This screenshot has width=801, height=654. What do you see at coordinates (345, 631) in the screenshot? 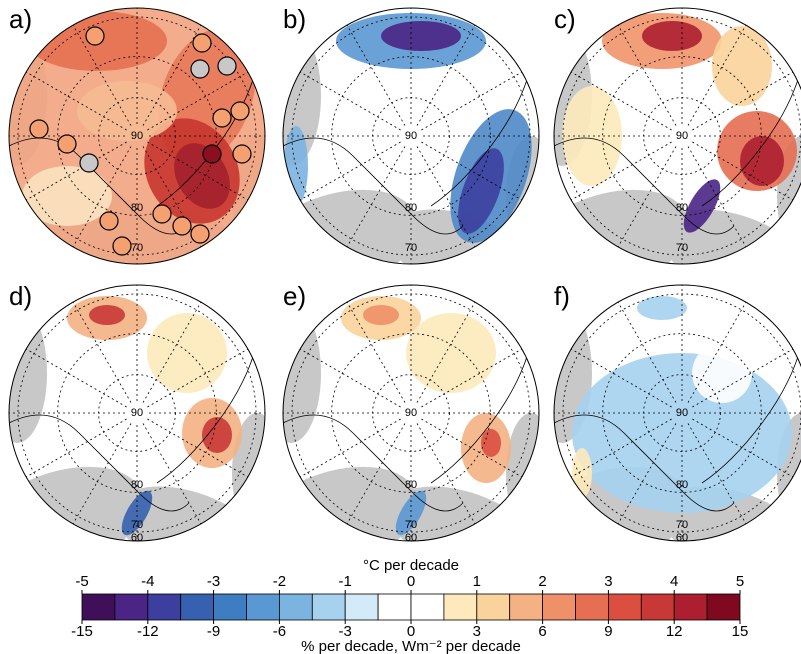
I see `bottom-tick-label: -3` at bounding box center [345, 631].